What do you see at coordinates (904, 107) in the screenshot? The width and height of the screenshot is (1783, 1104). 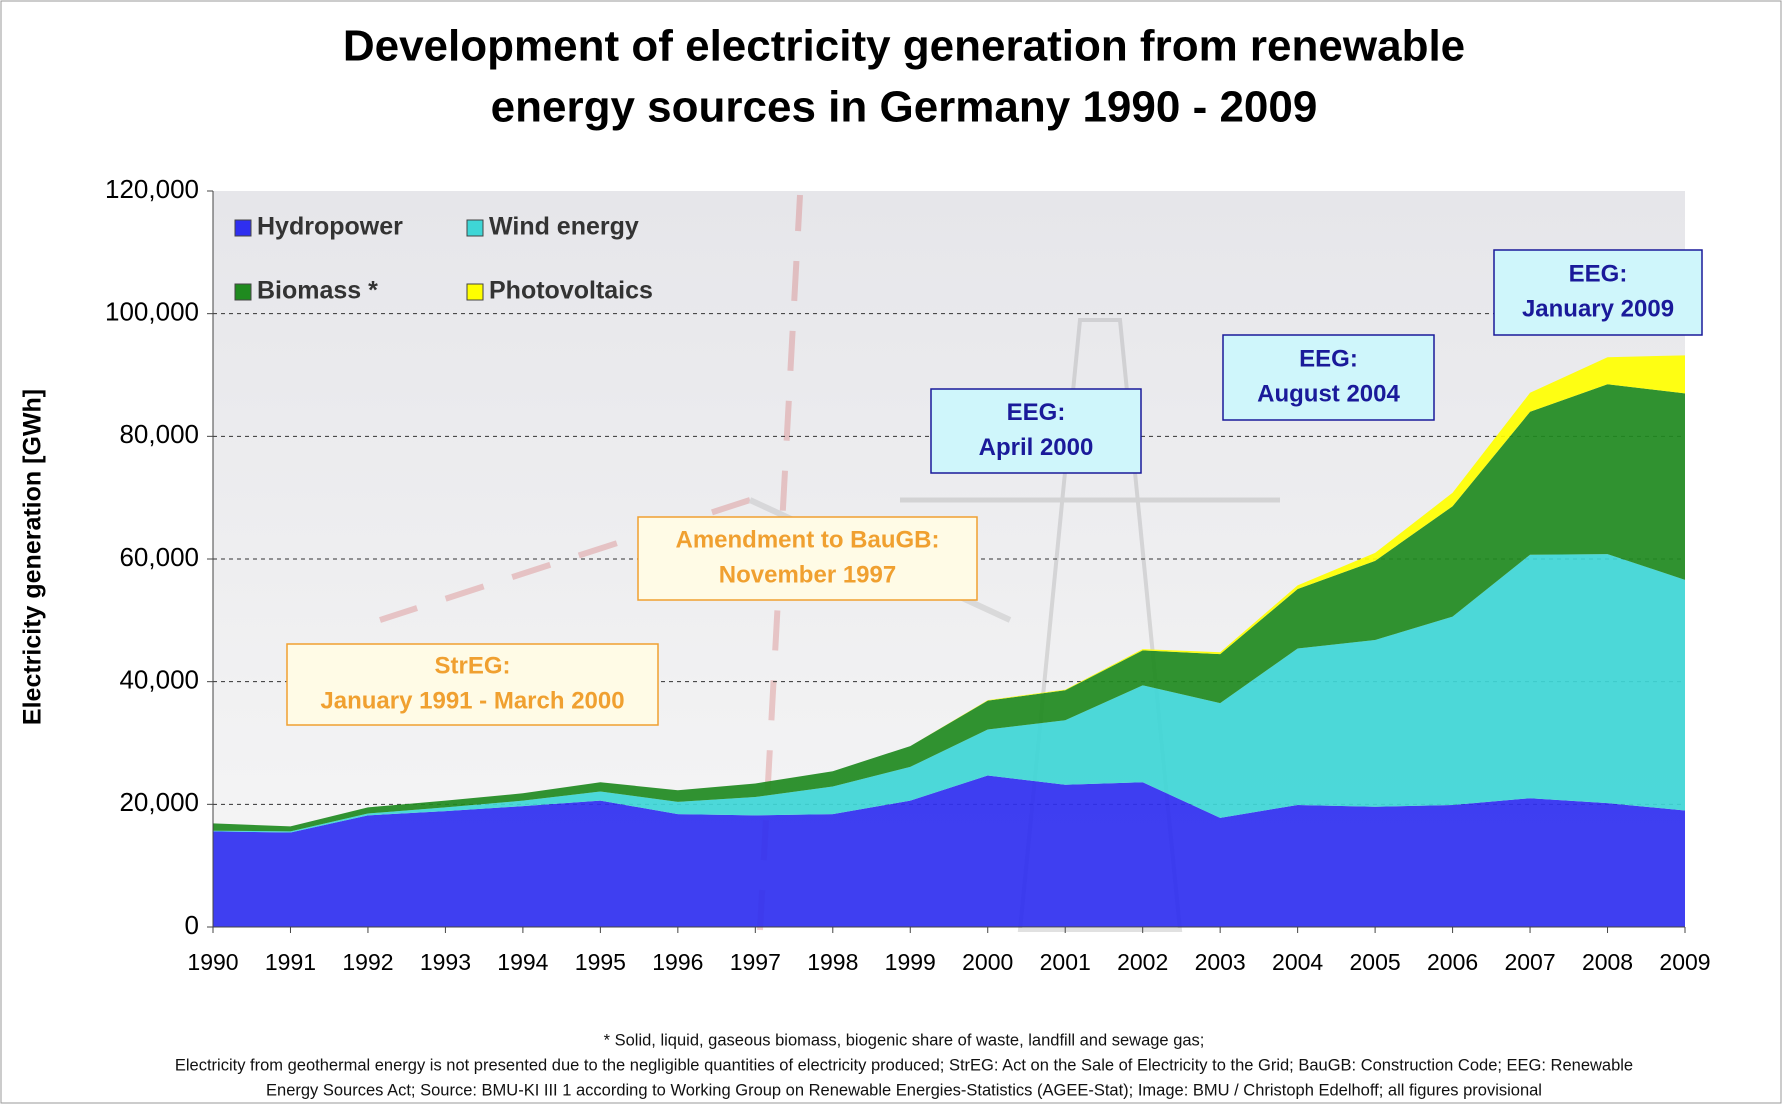 I see `chart-title: energy sources in Germany 1990 - 2009` at bounding box center [904, 107].